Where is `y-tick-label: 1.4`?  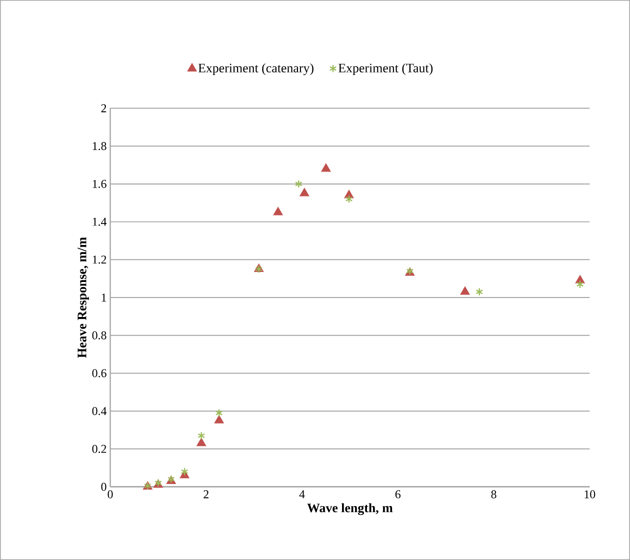 y-tick-label: 1.4 is located at coordinates (99, 222).